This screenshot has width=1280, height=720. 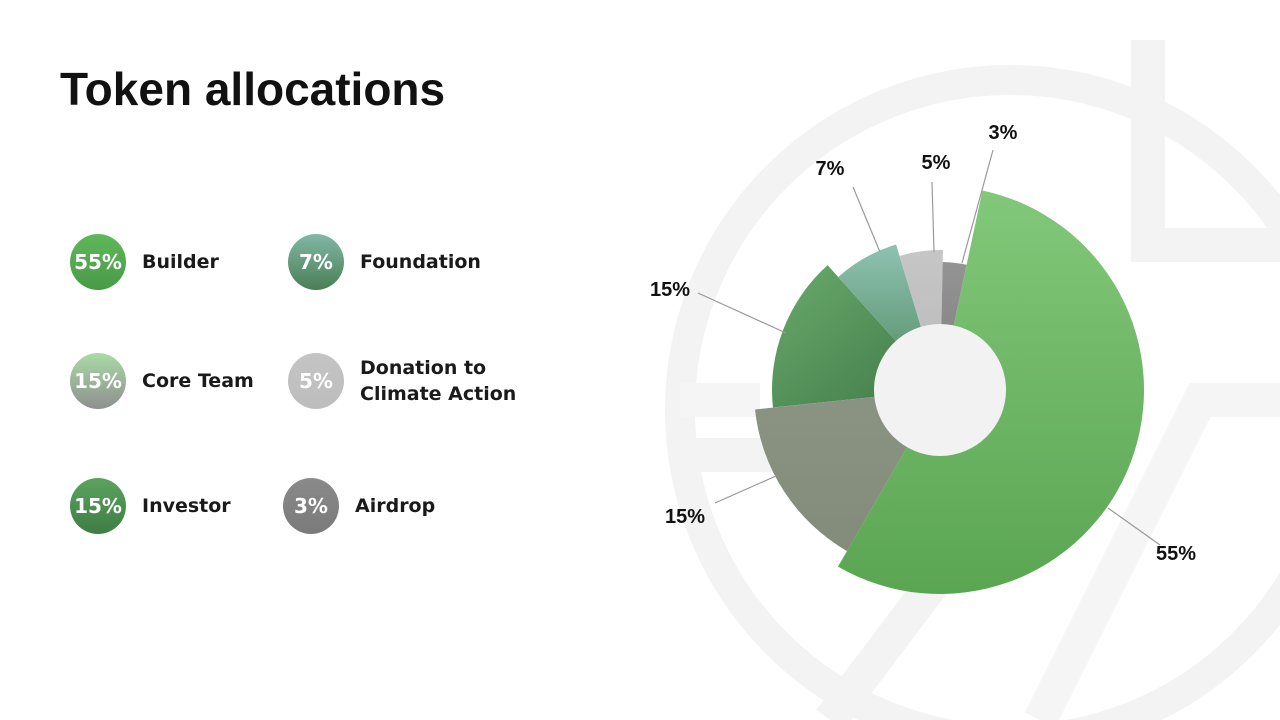 I want to click on page-title: Token allocations, so click(x=253, y=89).